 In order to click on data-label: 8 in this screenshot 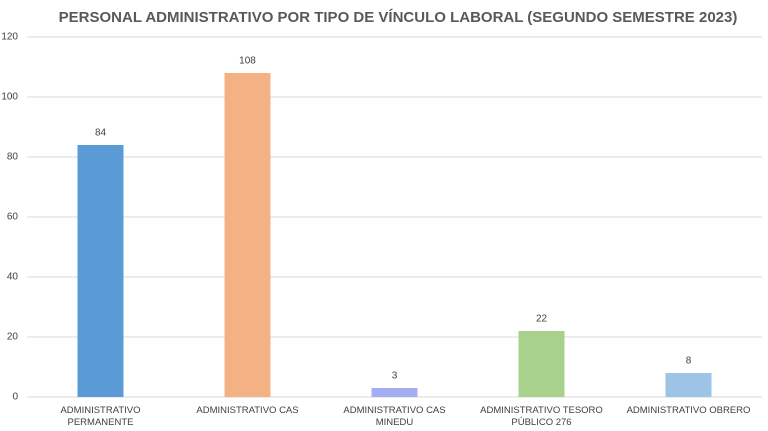, I will do `click(689, 361)`.